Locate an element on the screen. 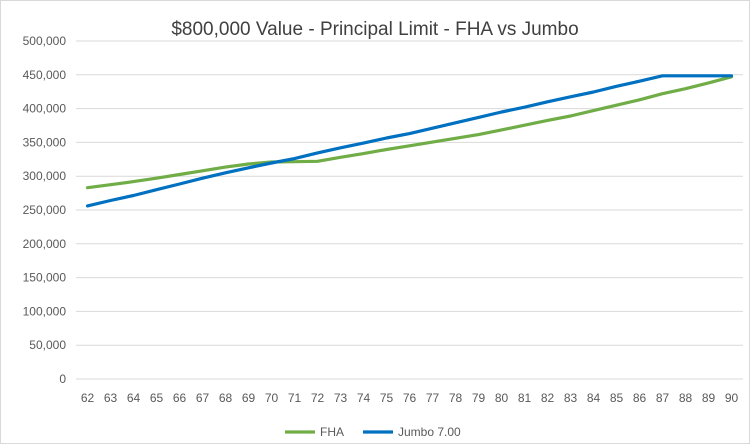 The height and width of the screenshot is (444, 750). x-tick-label: 63 is located at coordinates (111, 398).